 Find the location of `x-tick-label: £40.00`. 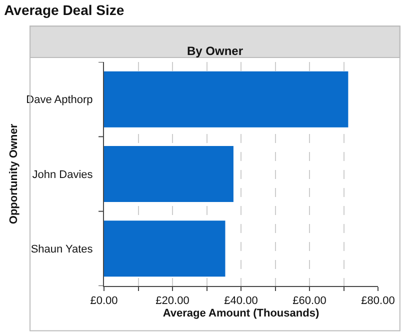

x-tick-label: £40.00 is located at coordinates (241, 301).